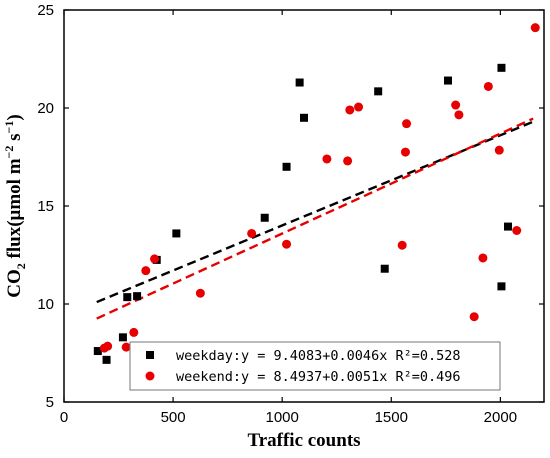 The image size is (550, 458). Describe the element at coordinates (303, 440) in the screenshot. I see `x-axis-title: Traffic counts` at that location.